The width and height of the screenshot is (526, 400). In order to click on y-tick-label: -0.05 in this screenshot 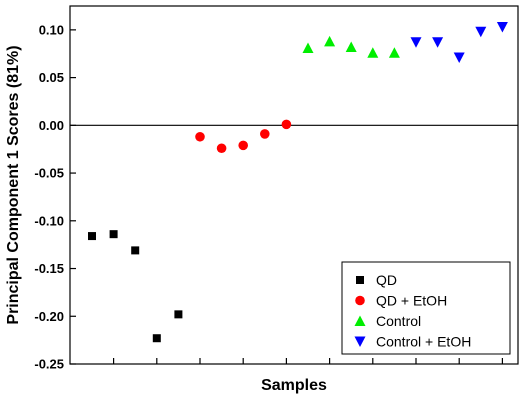, I will do `click(49, 173)`.